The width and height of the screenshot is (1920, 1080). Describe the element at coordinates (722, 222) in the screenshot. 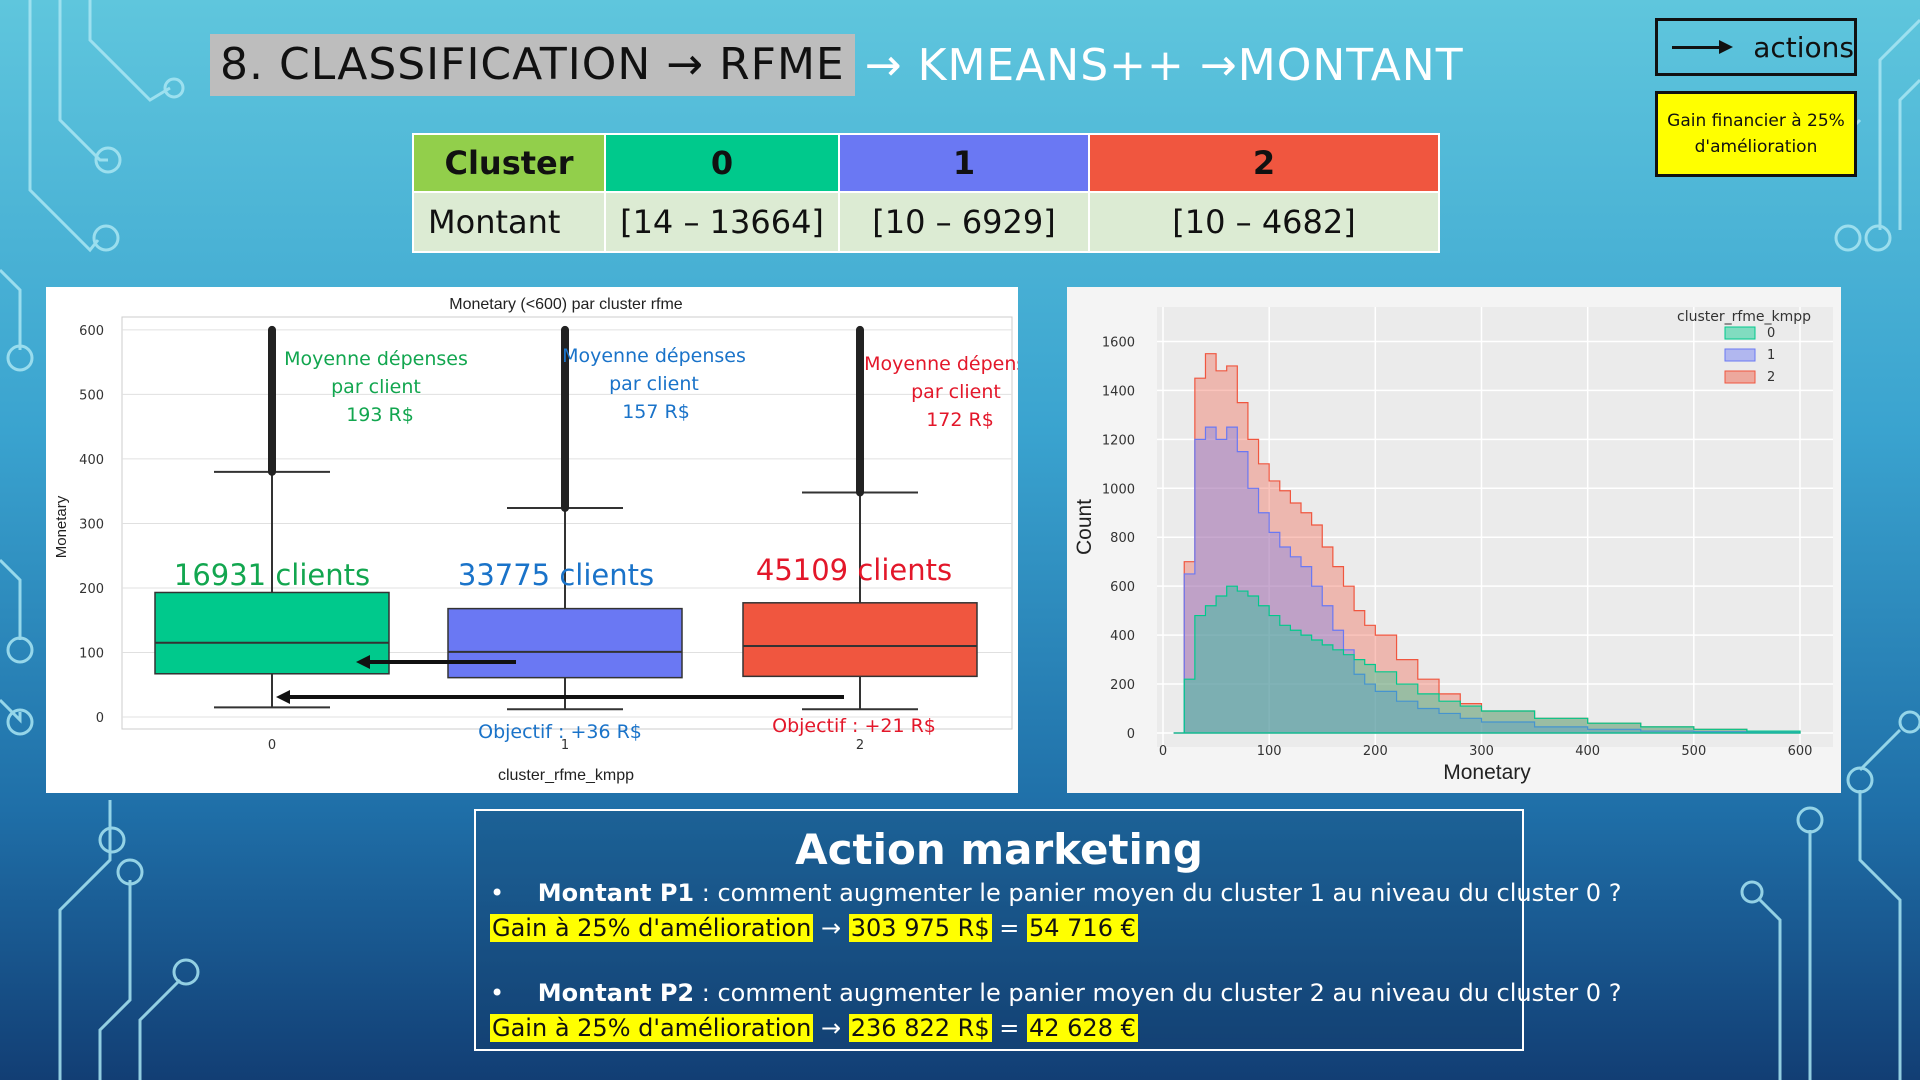

I see `cell-montant-0: [14 – 13664]` at that location.